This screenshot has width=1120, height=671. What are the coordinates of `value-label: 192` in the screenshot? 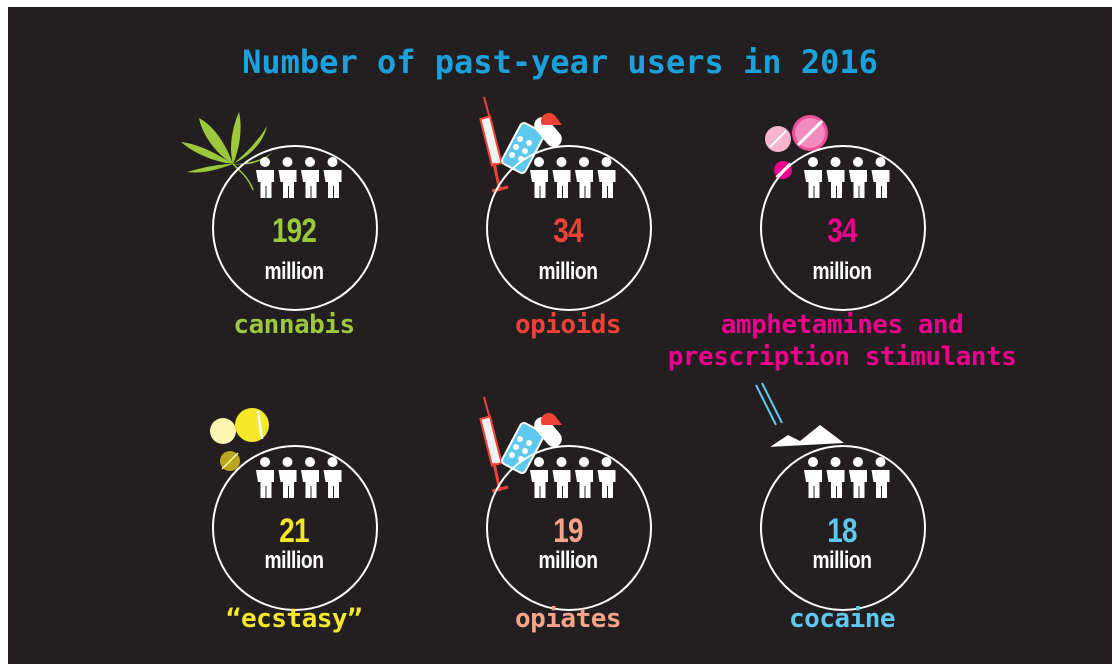 It's located at (294, 231).